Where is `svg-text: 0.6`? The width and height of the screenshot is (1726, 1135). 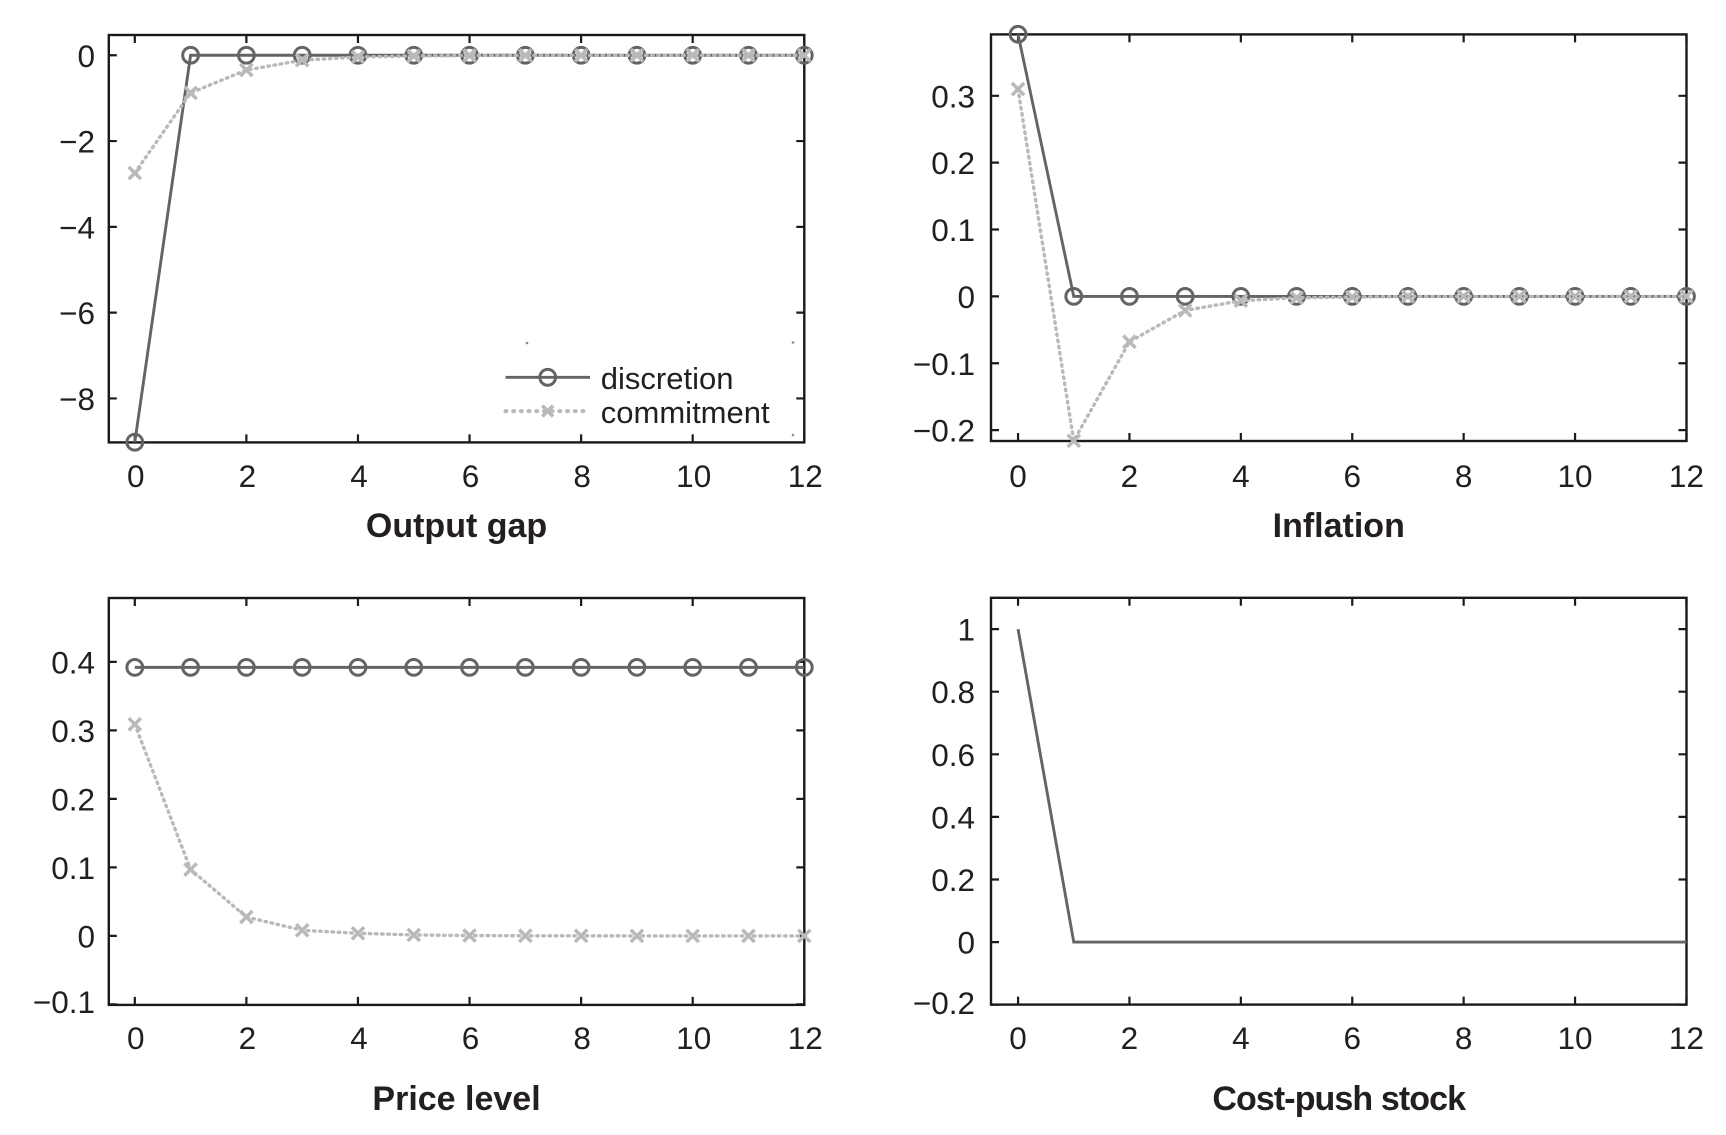 svg-text: 0.6 is located at coordinates (953, 755).